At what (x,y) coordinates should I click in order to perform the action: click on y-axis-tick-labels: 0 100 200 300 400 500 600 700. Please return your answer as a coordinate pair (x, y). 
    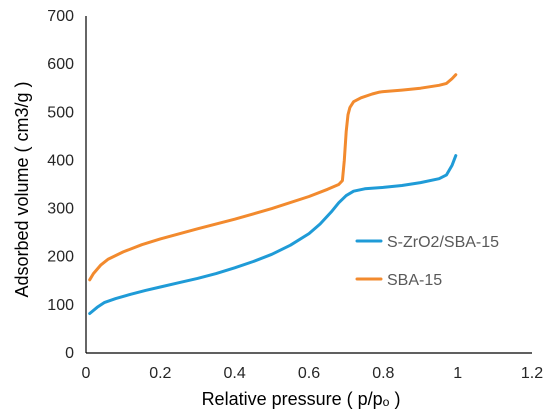
    Looking at the image, I should click on (60, 185).